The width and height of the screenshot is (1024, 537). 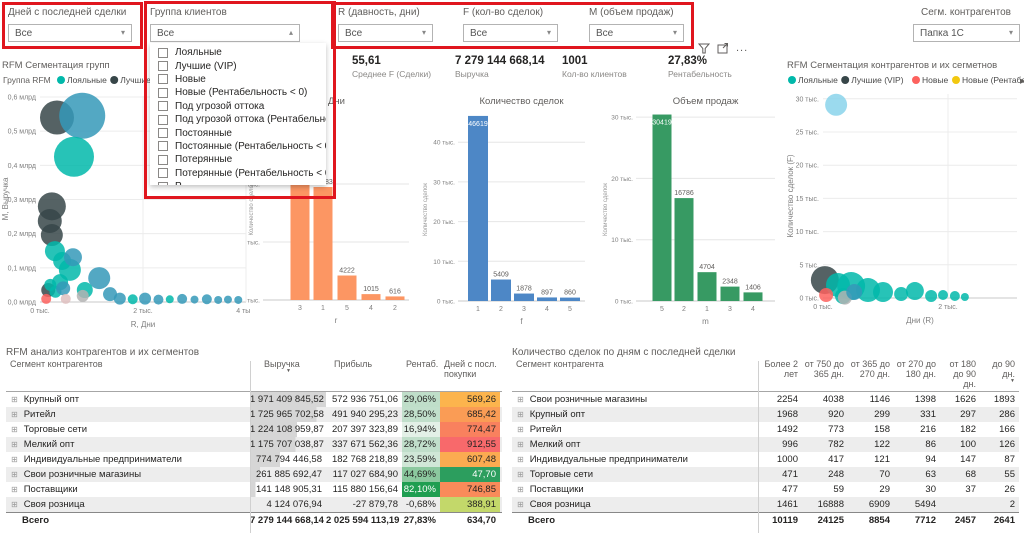 What do you see at coordinates (765, 504) in the screenshot?
I see `table-row: ⊞ Своя розница 1461 16888 6909 5494 2` at bounding box center [765, 504].